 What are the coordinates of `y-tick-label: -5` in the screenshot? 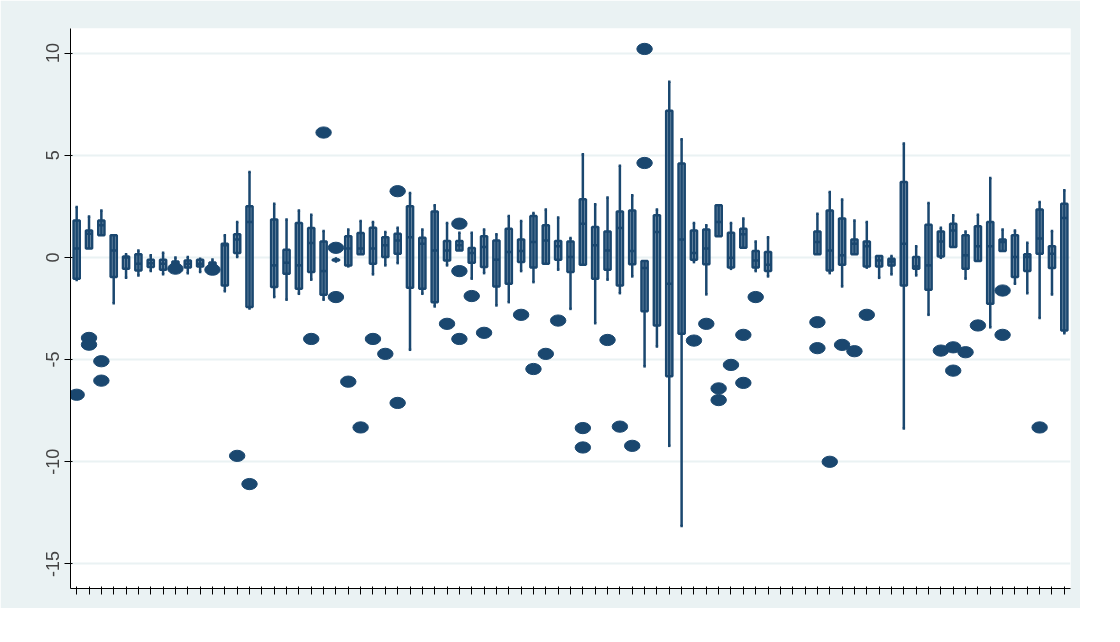 It's located at (53, 359).